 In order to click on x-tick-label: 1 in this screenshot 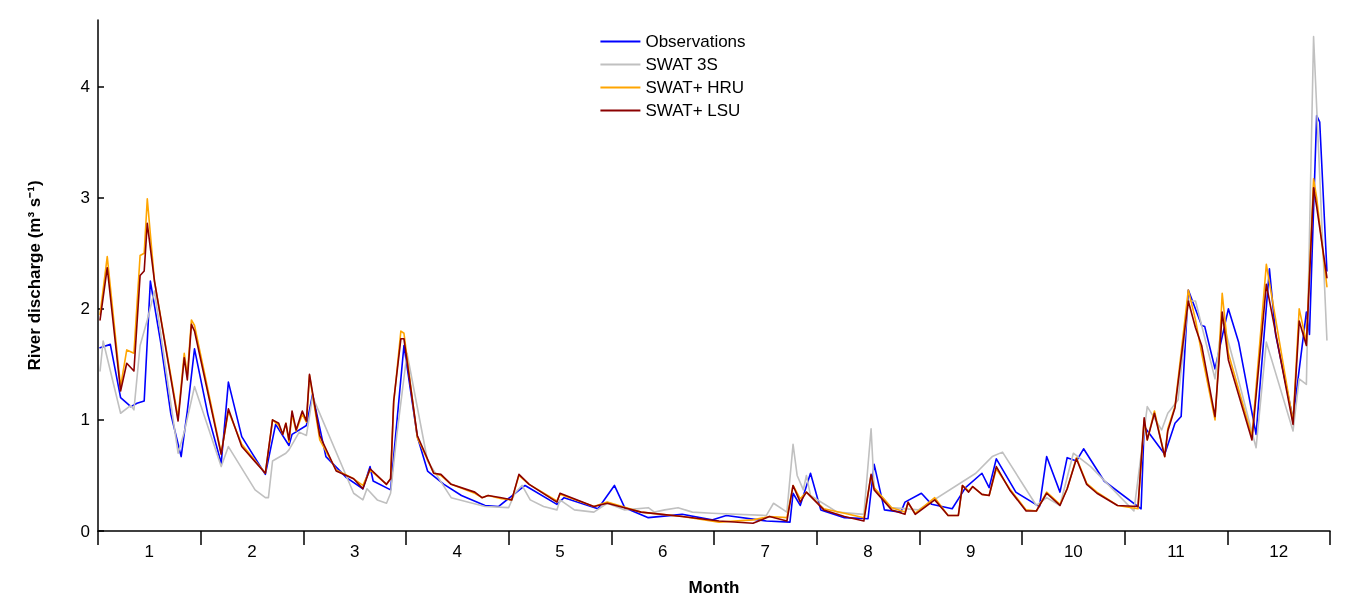, I will do `click(149, 551)`.